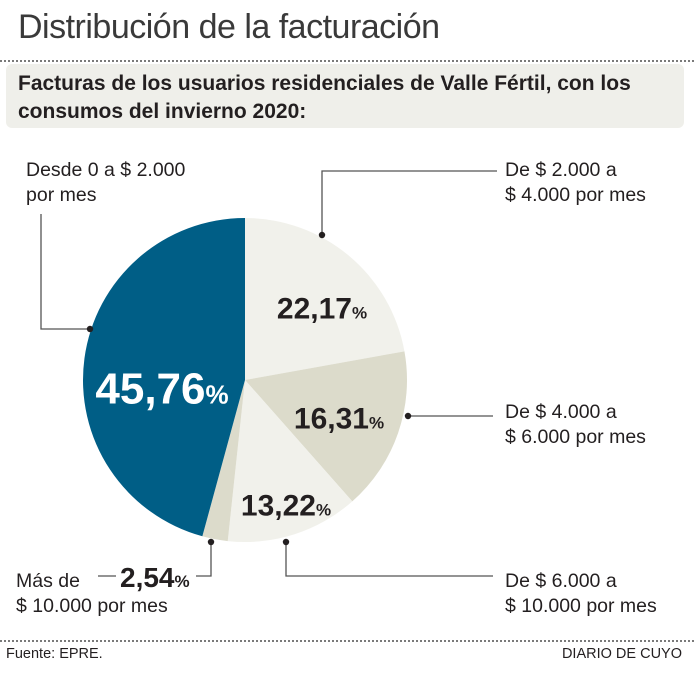 Image resolution: width=694 pixels, height=673 pixels. What do you see at coordinates (621, 654) in the screenshot?
I see `publisher-credit: DIARIO DE CUYO` at bounding box center [621, 654].